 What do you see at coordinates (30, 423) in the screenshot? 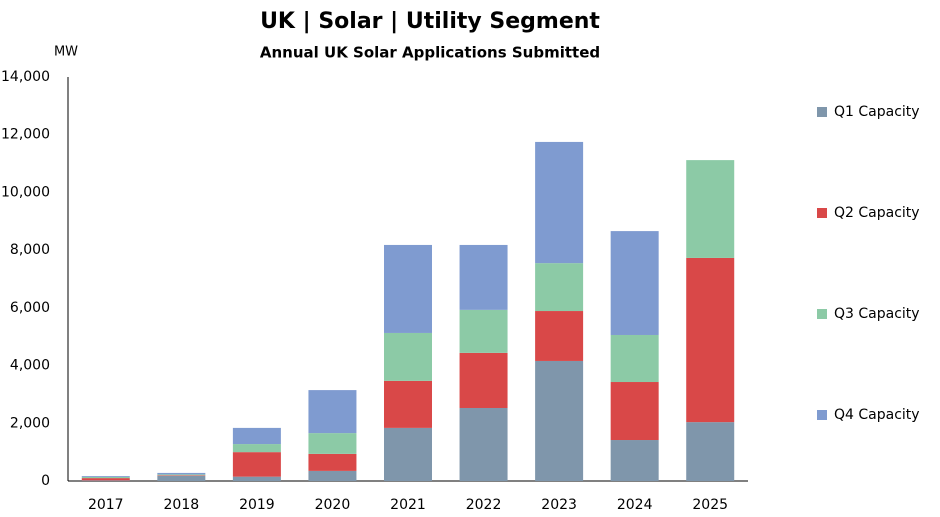
I see `y-tick-label: 2,000` at bounding box center [30, 423].